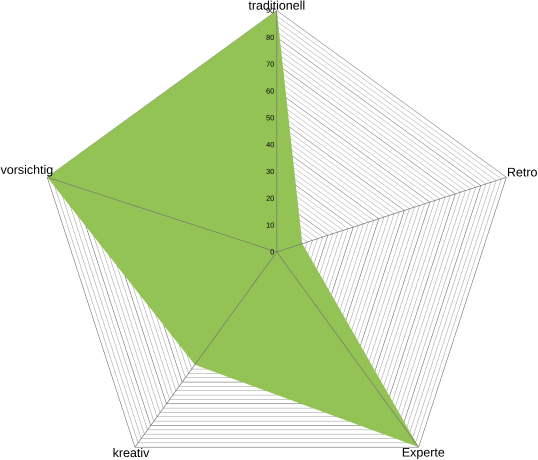 Image resolution: width=538 pixels, height=460 pixels. What do you see at coordinates (131, 453) in the screenshot?
I see `spoke-label: kreativ` at bounding box center [131, 453].